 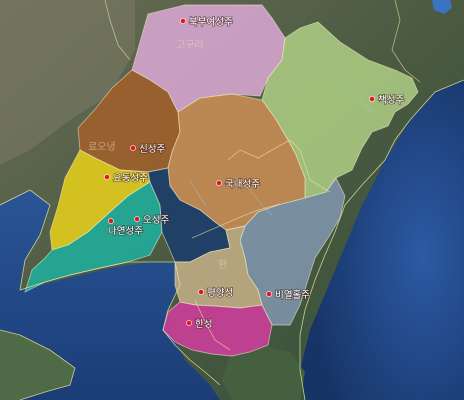 What do you see at coordinates (203, 324) in the screenshot?
I see `city-label: 한성` at bounding box center [203, 324].